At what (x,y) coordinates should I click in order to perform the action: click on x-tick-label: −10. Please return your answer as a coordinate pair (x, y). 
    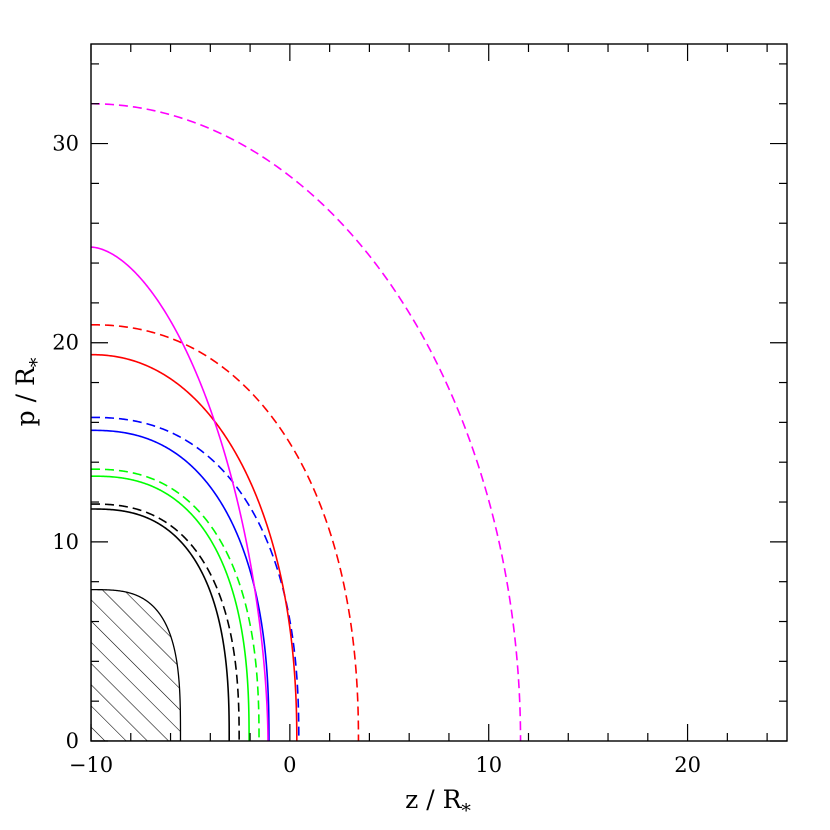
    Looking at the image, I should click on (91, 765).